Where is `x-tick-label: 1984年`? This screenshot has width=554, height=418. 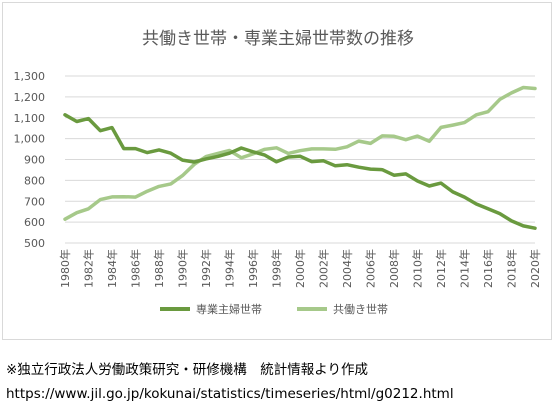
x-tick-label: 1984年 is located at coordinates (112, 268).